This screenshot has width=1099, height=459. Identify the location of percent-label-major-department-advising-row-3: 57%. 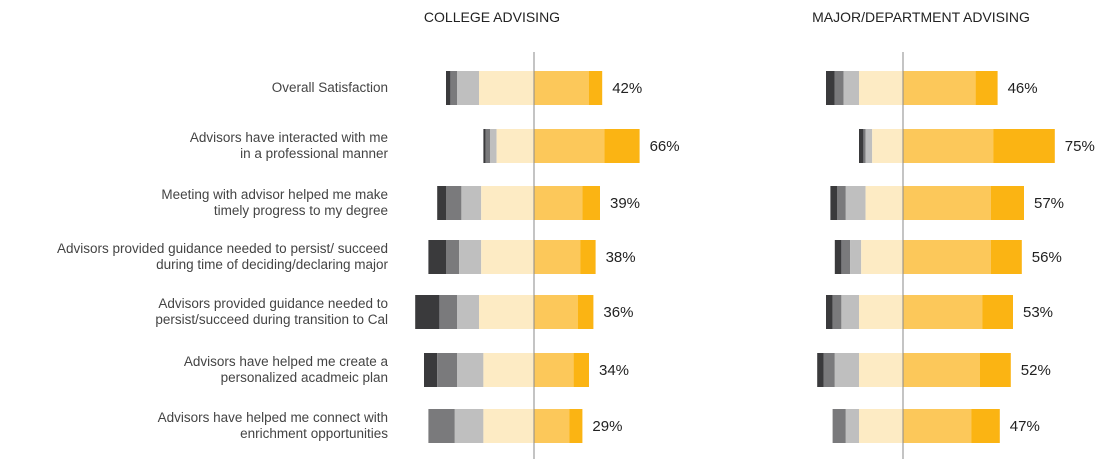
(1049, 203).